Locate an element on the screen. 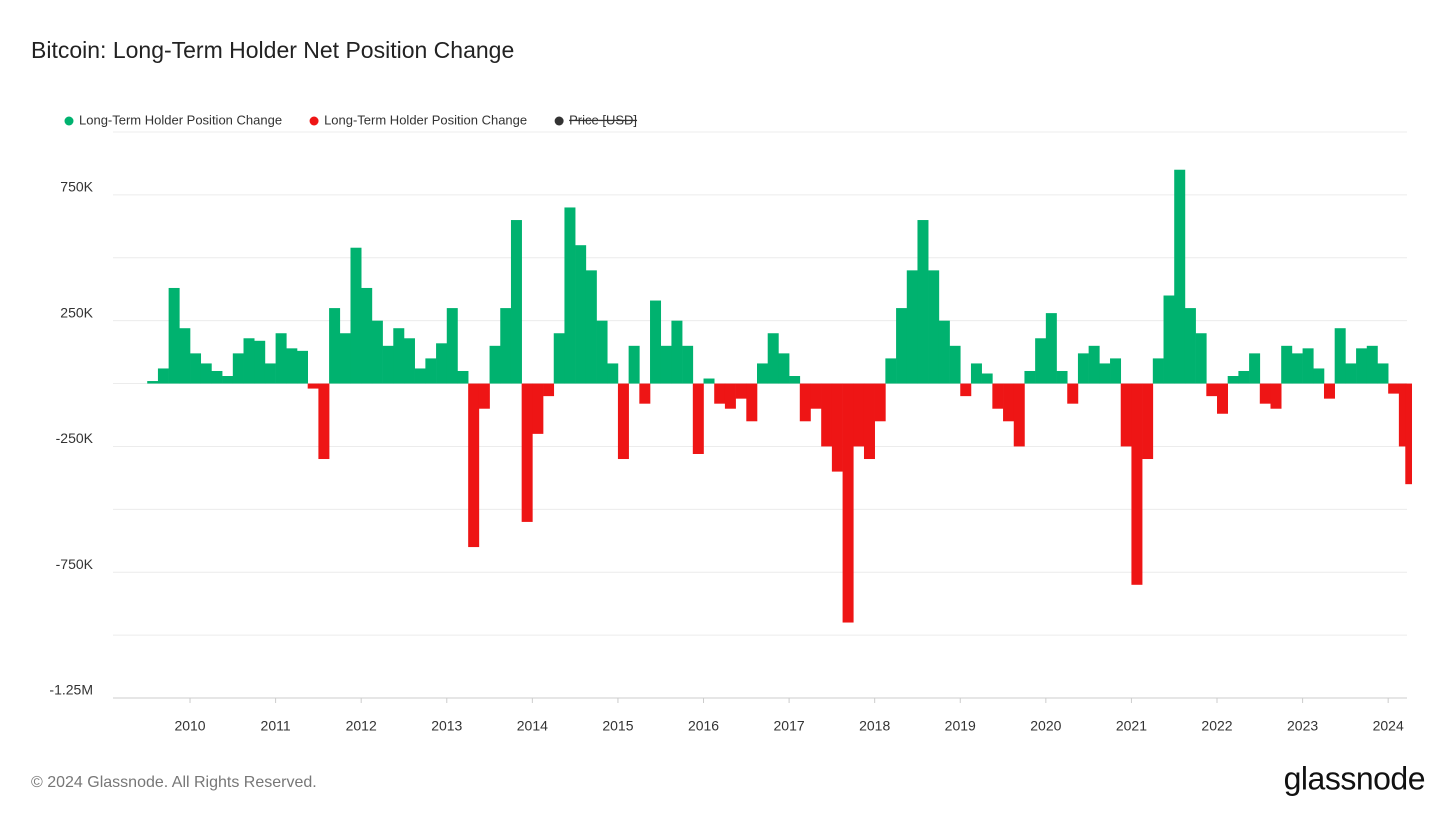 This screenshot has width=1456, height=819. x-tick-label: 2011 is located at coordinates (276, 726).